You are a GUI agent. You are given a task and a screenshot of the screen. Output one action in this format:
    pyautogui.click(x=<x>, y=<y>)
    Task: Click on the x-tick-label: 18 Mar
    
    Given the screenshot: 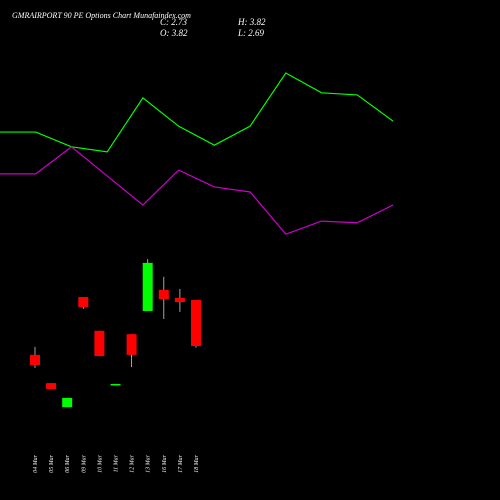 What is the action you would take?
    pyautogui.click(x=197, y=463)
    